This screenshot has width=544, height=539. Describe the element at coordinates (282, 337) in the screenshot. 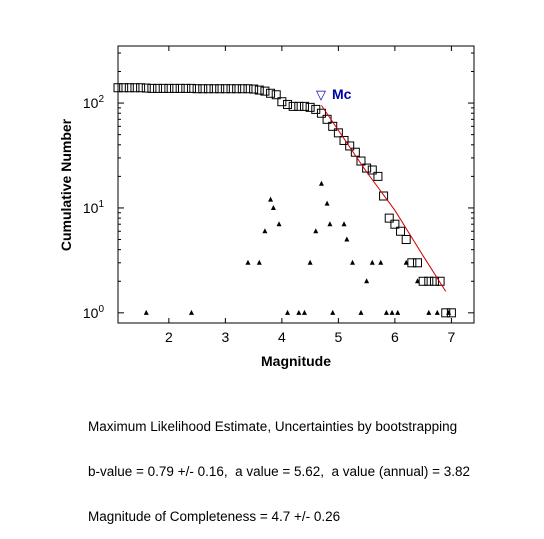

I see `x-tick-label: 4` at that location.